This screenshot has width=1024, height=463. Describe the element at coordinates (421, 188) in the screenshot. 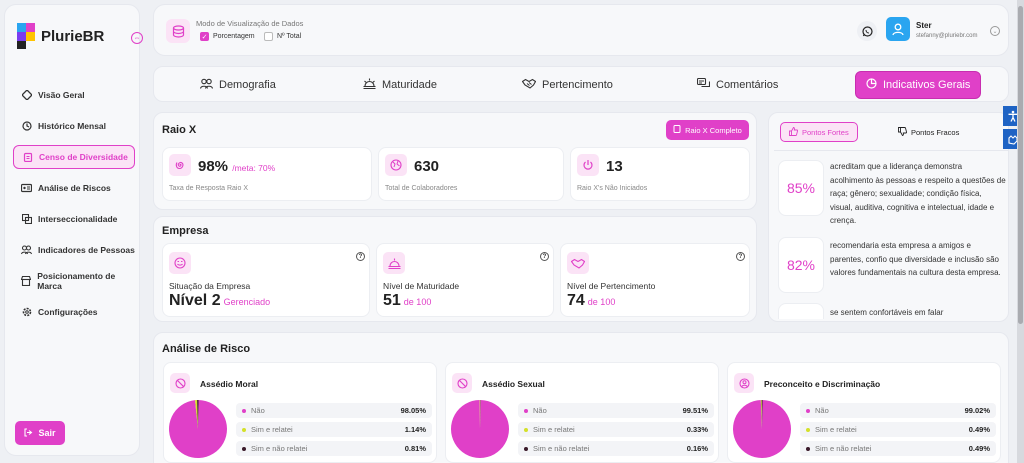

I see `metric-caption: Total de Colaboradores` at that location.